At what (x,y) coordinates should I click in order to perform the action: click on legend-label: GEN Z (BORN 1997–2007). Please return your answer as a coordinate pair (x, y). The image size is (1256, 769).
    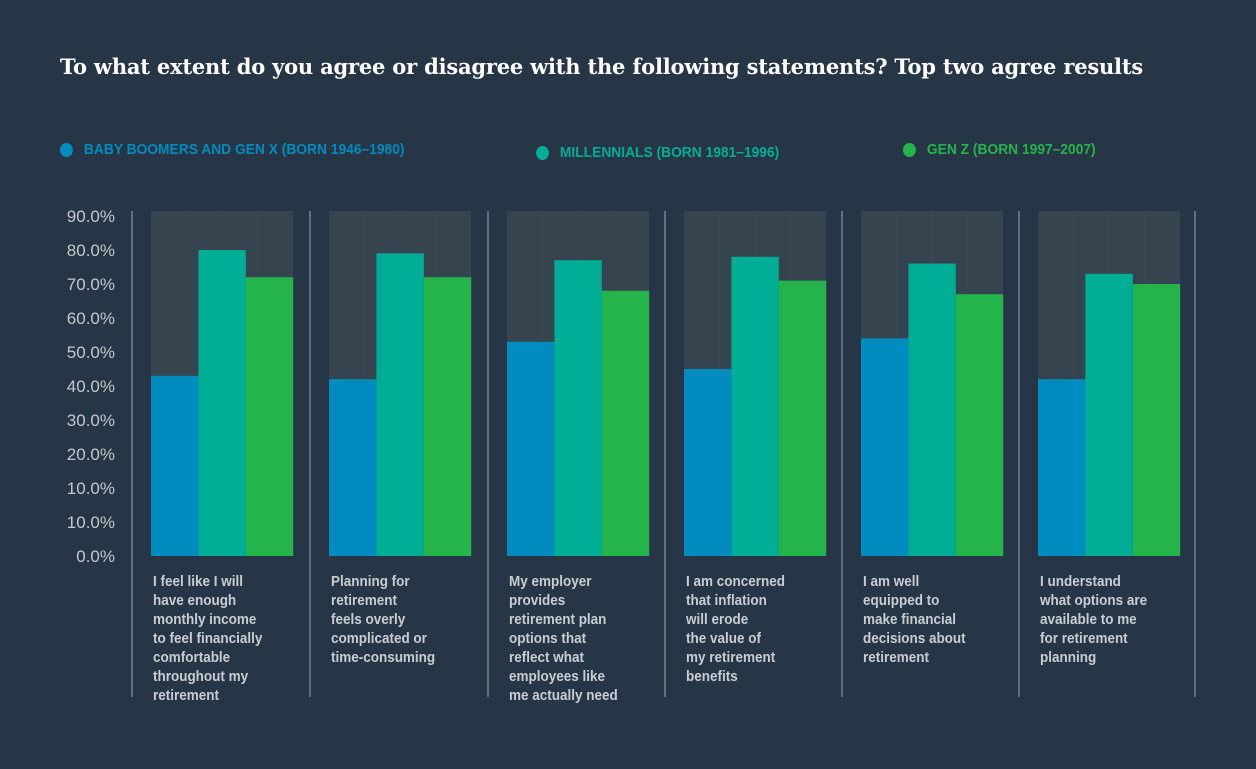
    Looking at the image, I should click on (1011, 149).